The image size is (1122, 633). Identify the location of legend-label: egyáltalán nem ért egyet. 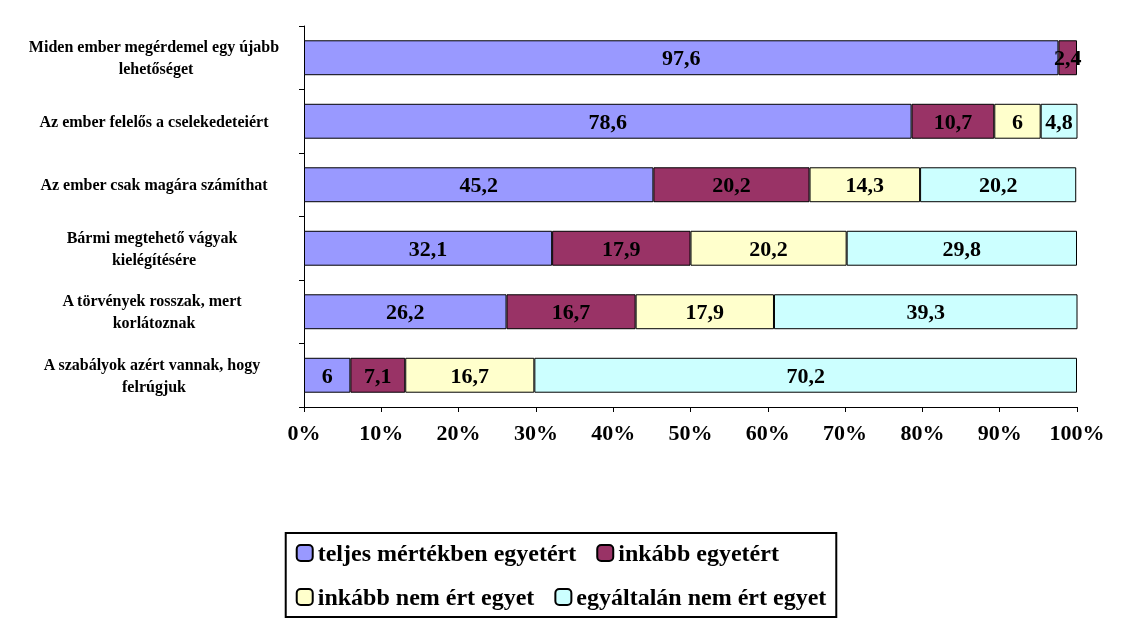
(701, 597).